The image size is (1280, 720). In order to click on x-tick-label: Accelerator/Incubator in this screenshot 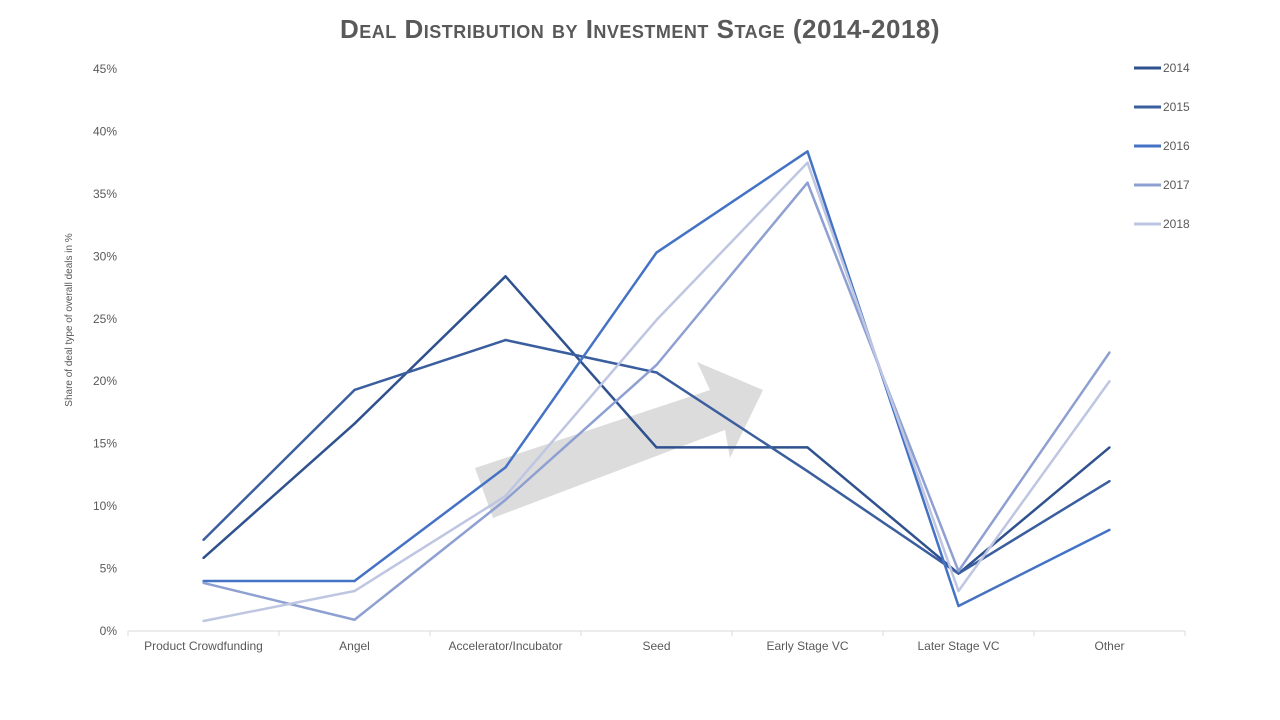, I will do `click(505, 646)`.